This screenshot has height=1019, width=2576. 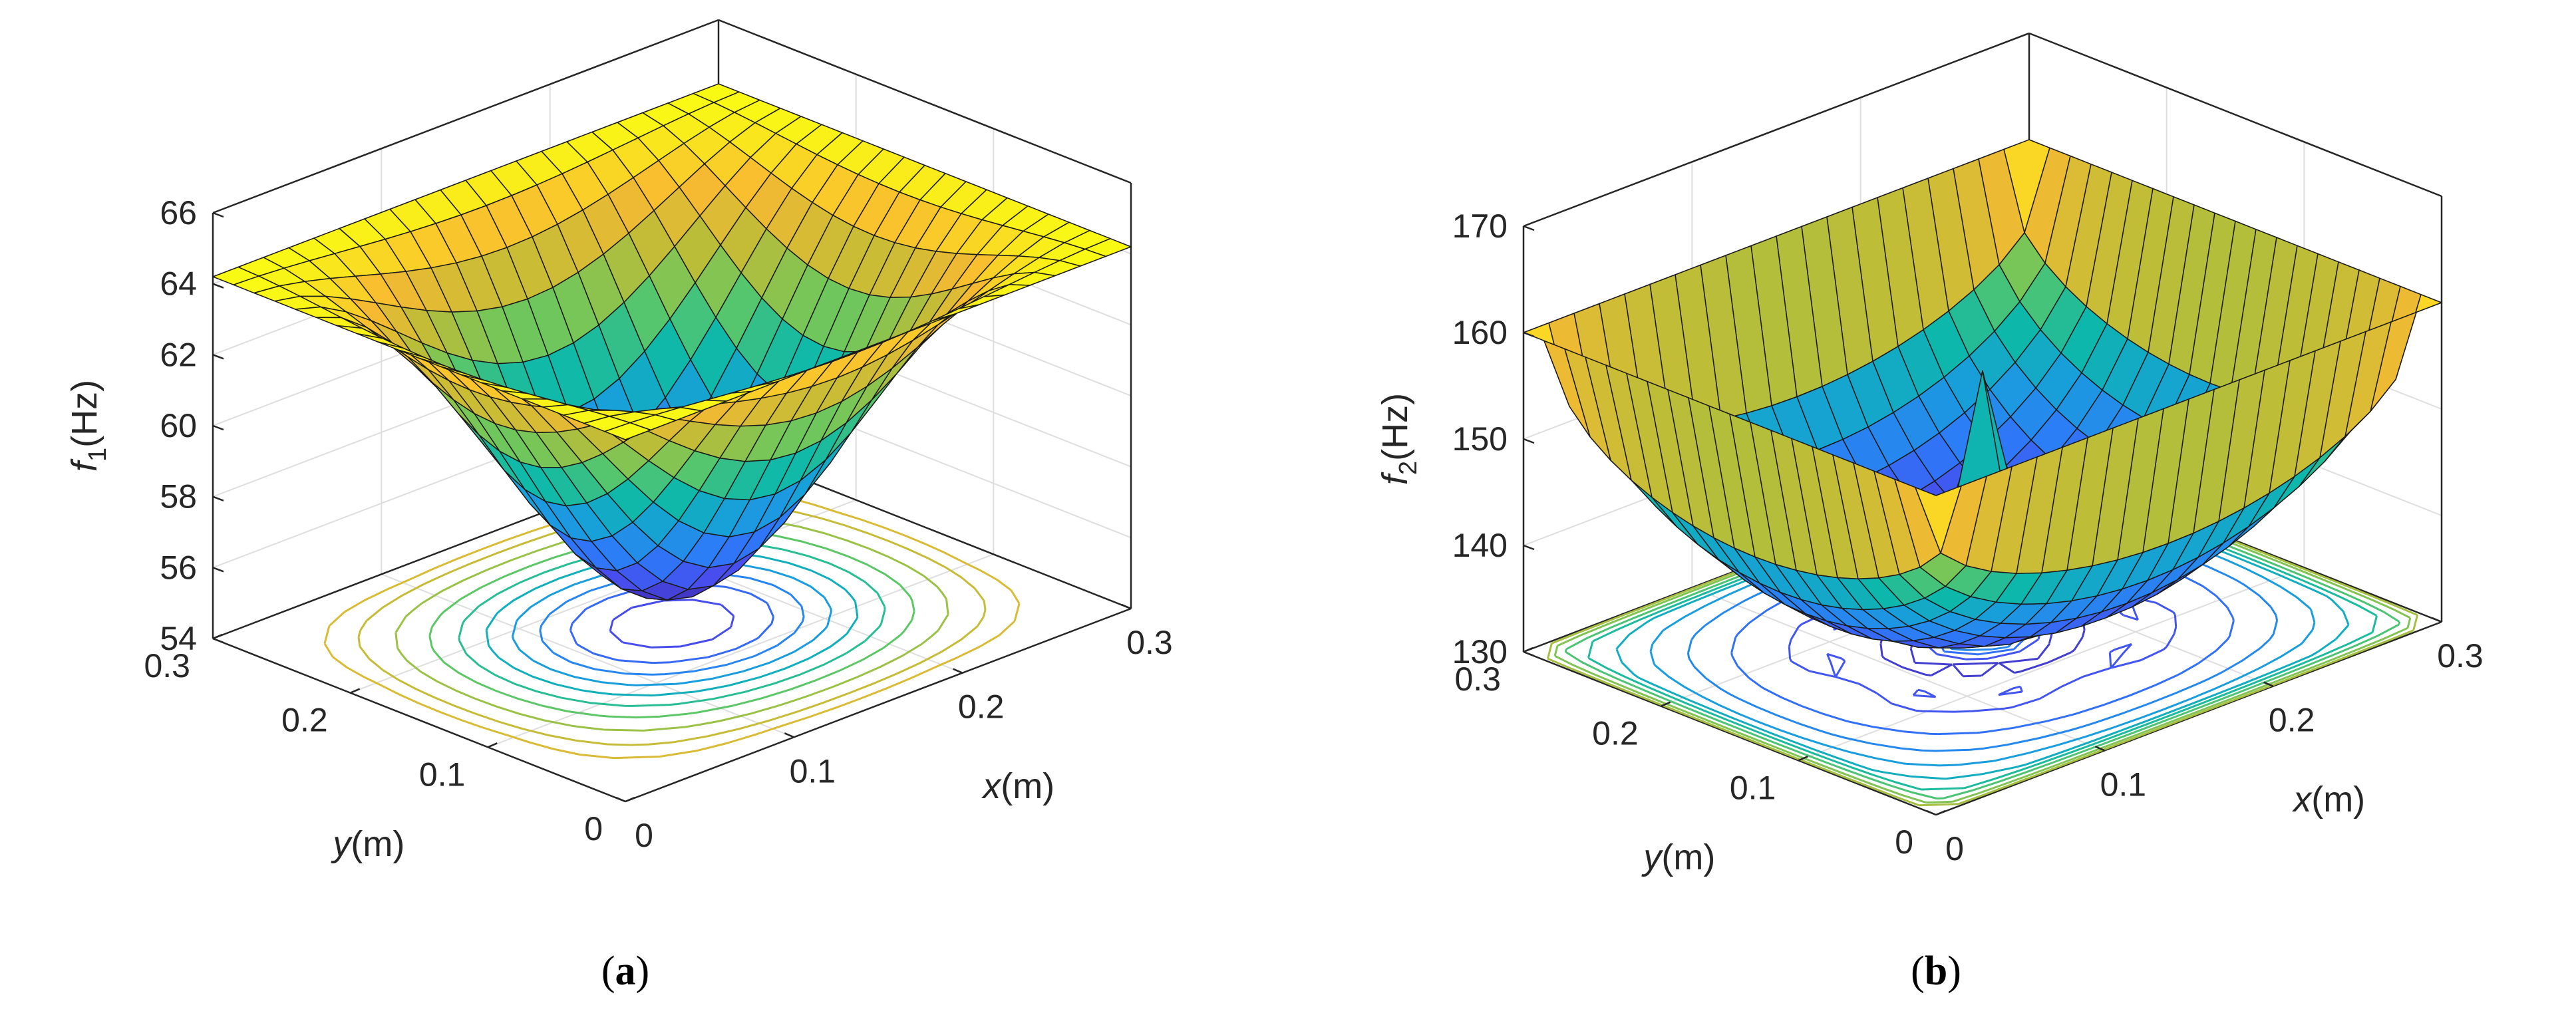 What do you see at coordinates (1936, 971) in the screenshot?
I see `panel-label: (b)` at bounding box center [1936, 971].